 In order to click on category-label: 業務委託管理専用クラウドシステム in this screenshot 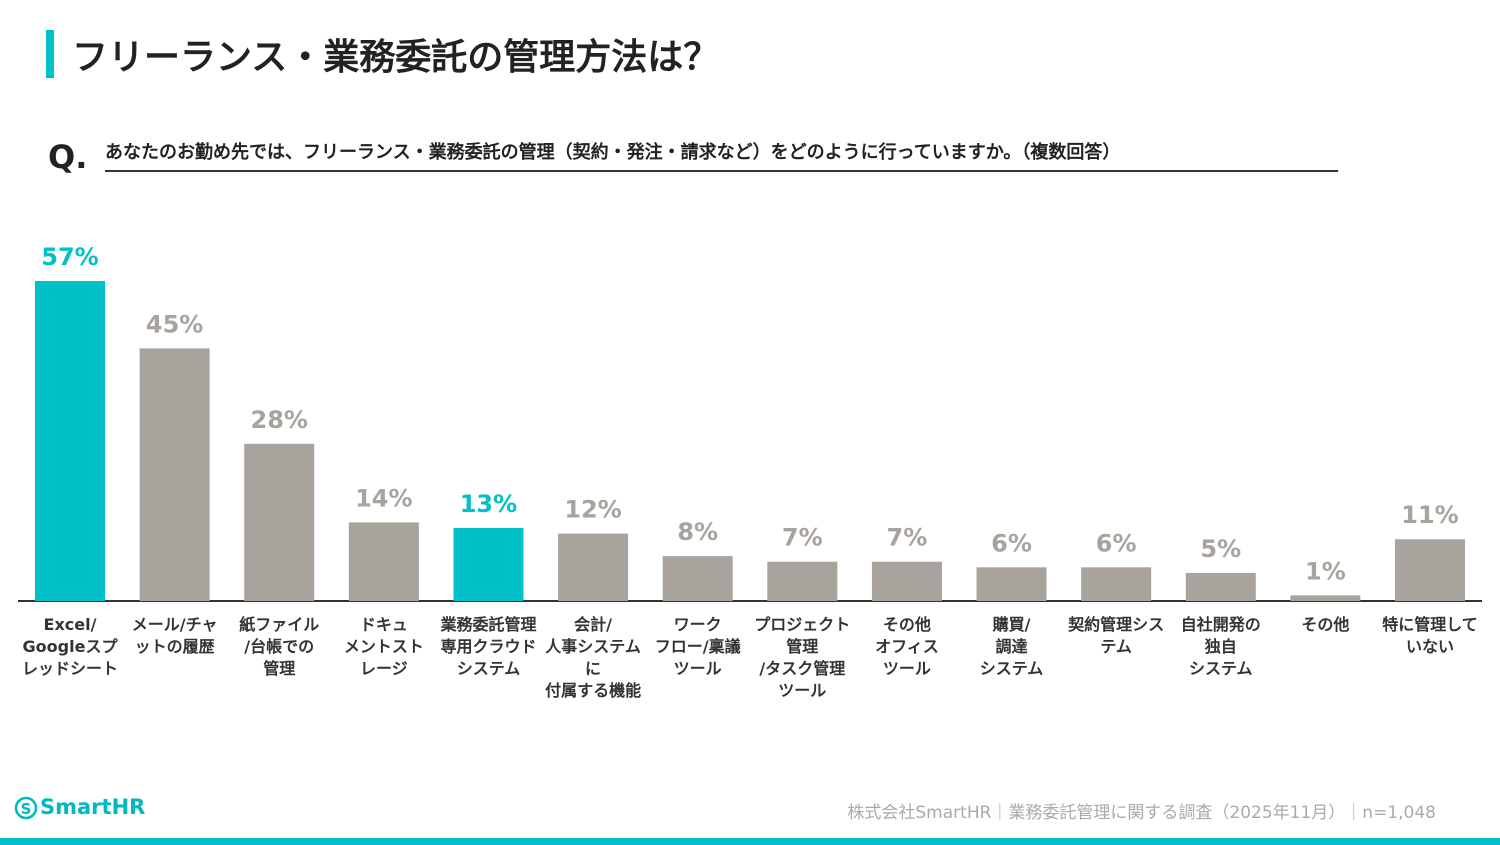, I will do `click(488, 646)`.